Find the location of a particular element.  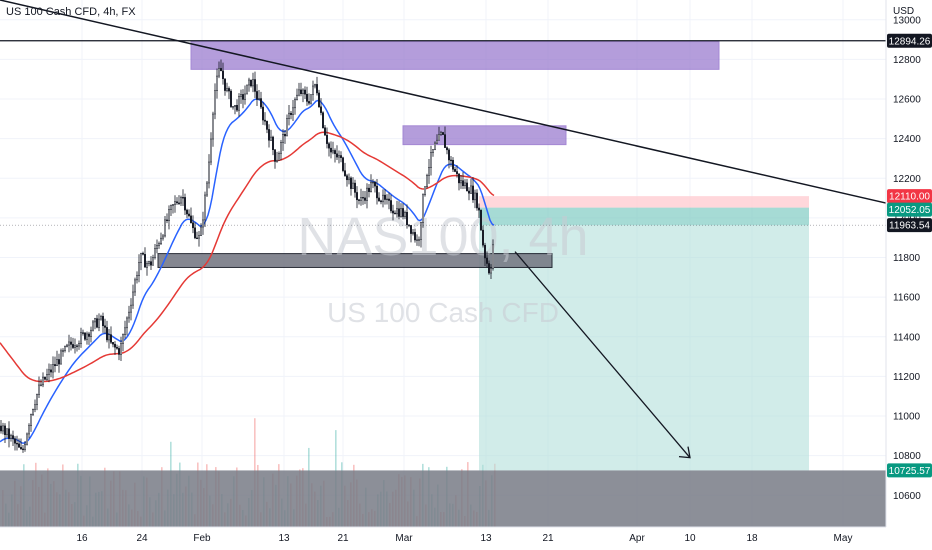

x-tick-label: 18 is located at coordinates (752, 538).